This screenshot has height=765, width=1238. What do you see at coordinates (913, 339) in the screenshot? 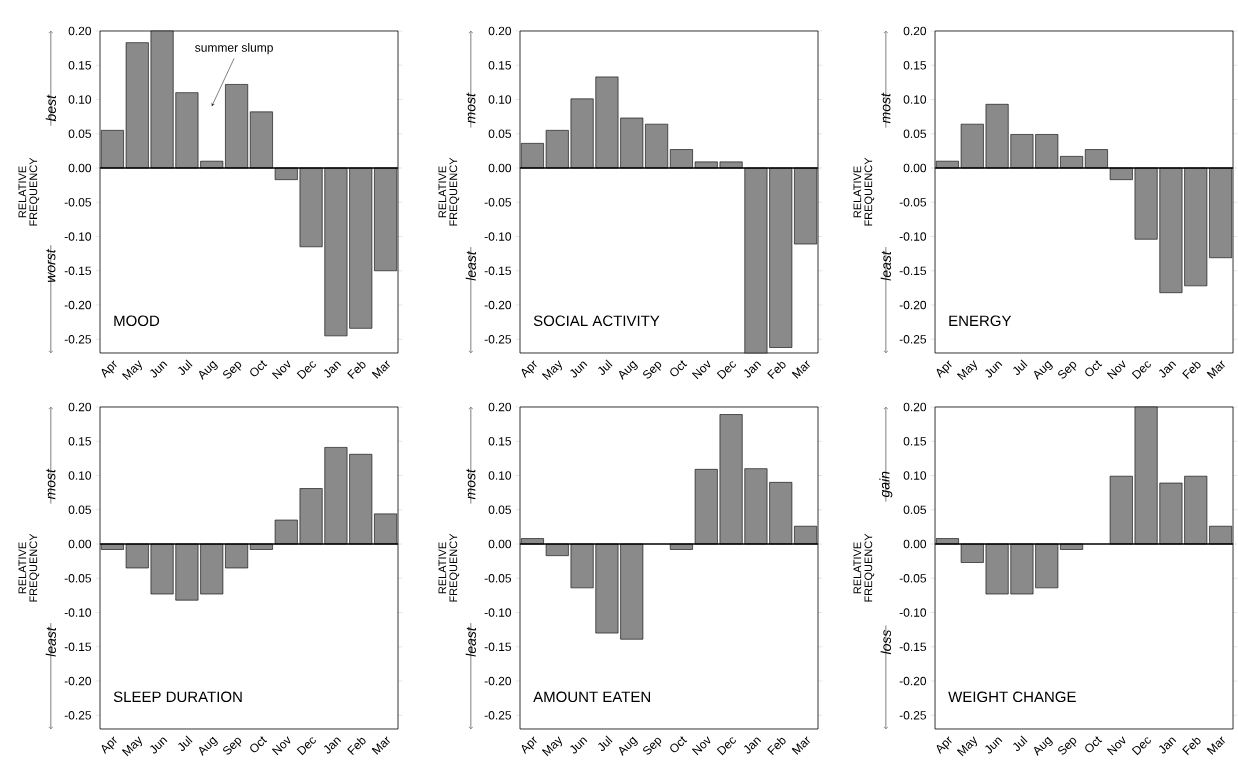
I see `y-tick-label: -0.25` at bounding box center [913, 339].